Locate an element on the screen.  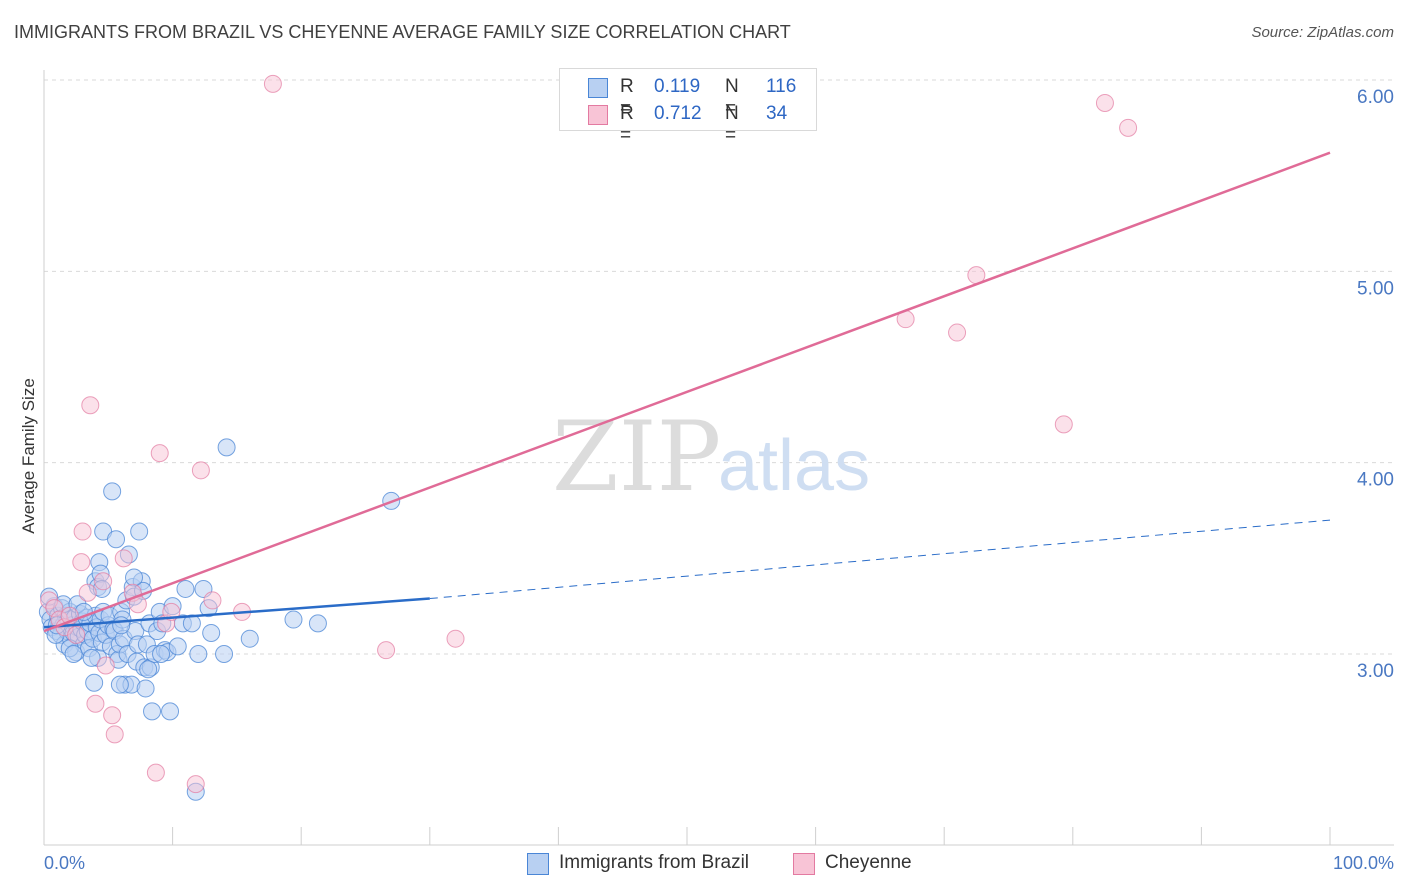
brazil-n-value: 116 is located at coordinates (781, 86).